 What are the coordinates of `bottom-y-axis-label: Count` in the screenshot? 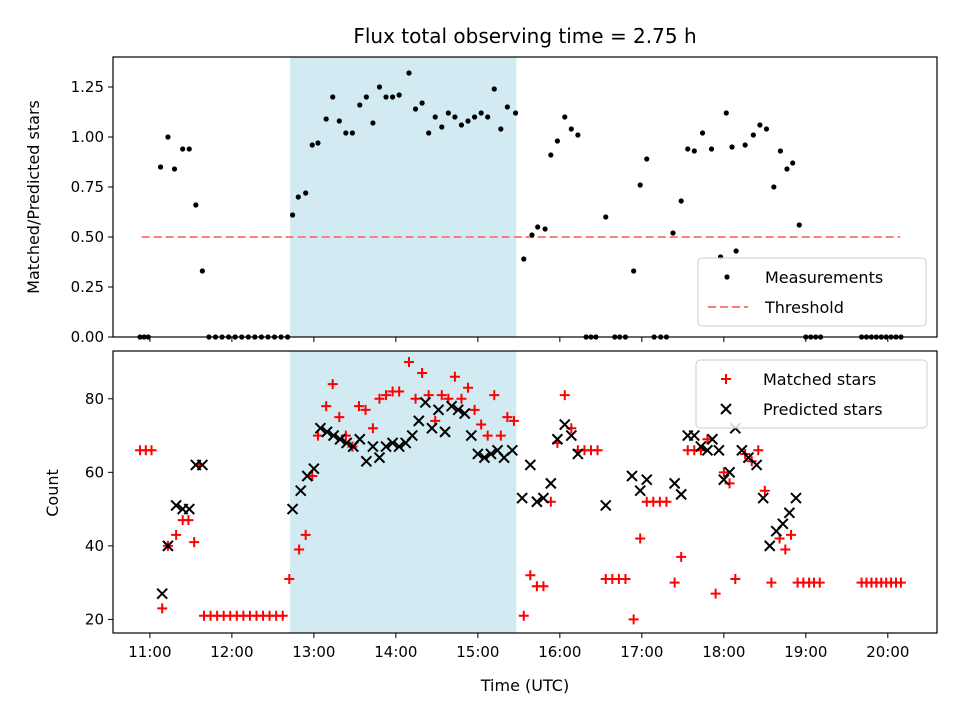 It's located at (52, 493).